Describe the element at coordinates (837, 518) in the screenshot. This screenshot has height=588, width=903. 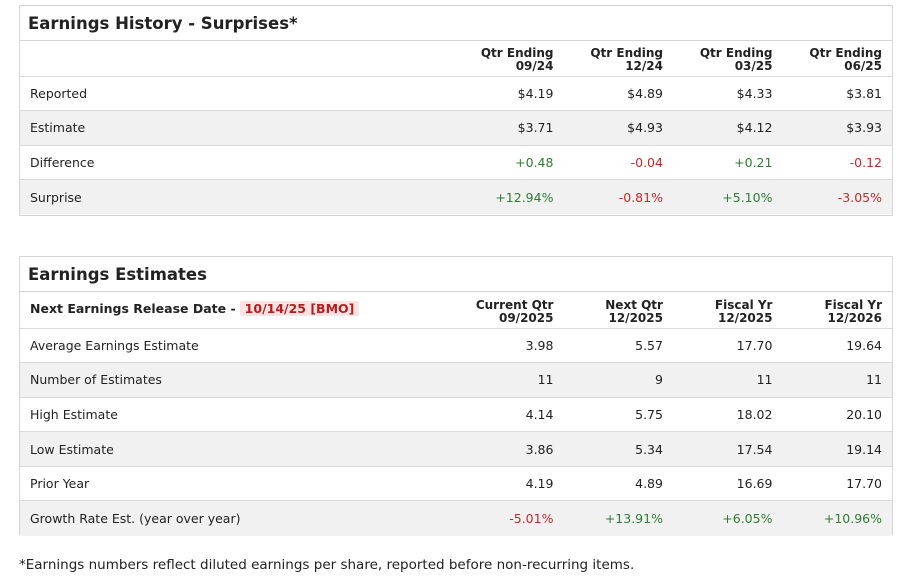
I see `cell-value: +10.96%` at that location.